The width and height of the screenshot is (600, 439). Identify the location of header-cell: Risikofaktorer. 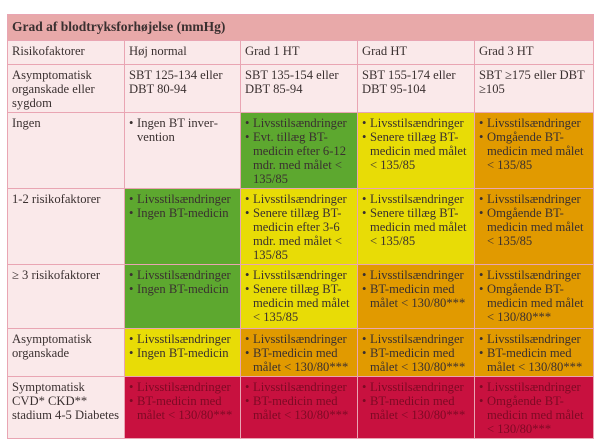
(66, 52).